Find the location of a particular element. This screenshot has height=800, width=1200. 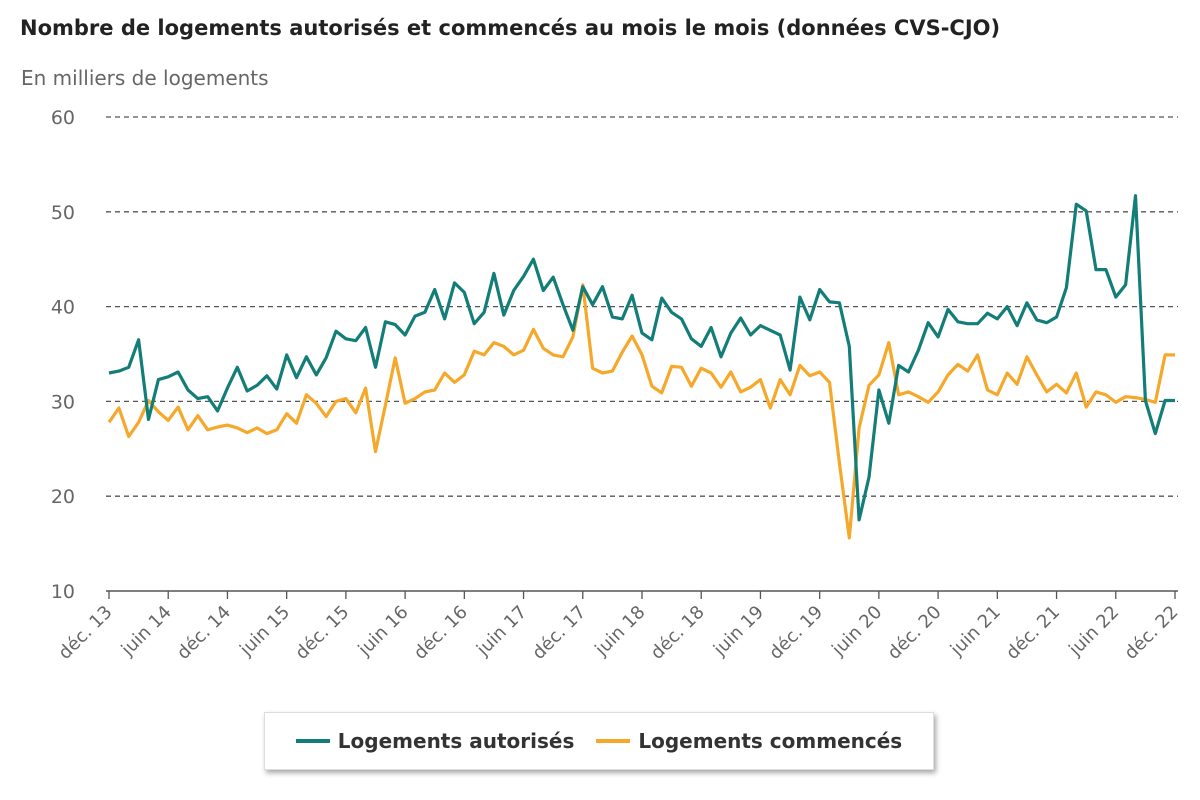

x-tick-label: déc. 20 is located at coordinates (915, 633).